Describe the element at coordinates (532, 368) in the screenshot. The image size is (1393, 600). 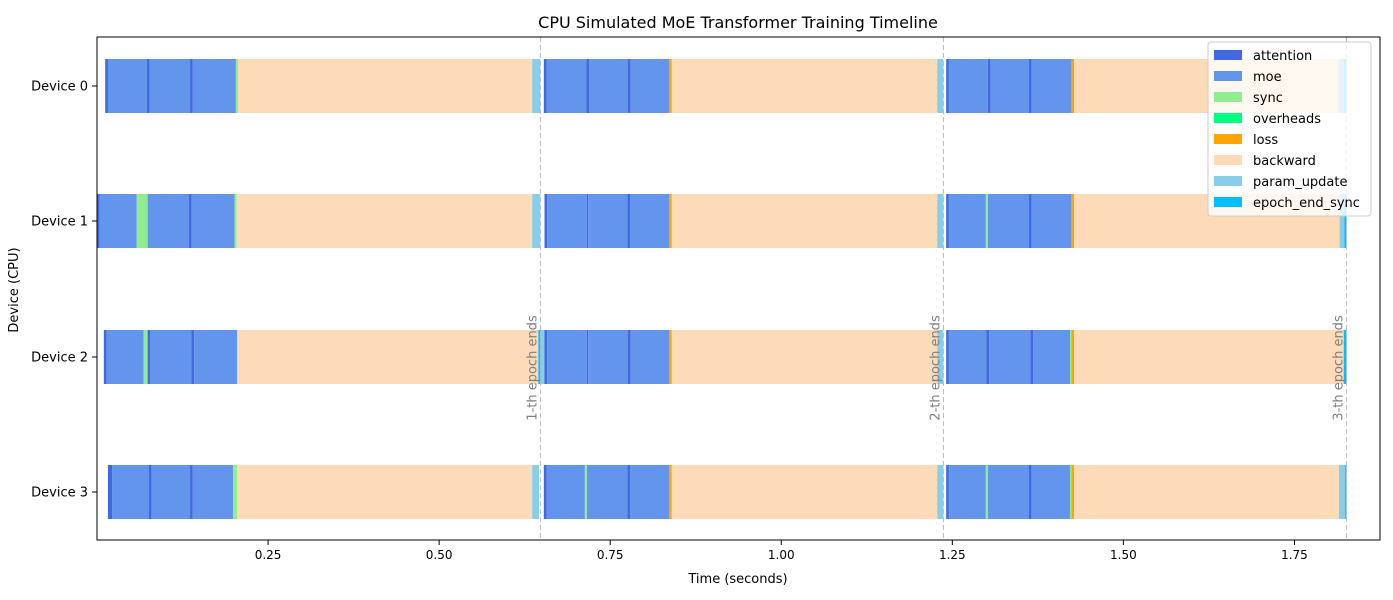
I see `epoch-marker-label: 1-th epoch ends` at that location.